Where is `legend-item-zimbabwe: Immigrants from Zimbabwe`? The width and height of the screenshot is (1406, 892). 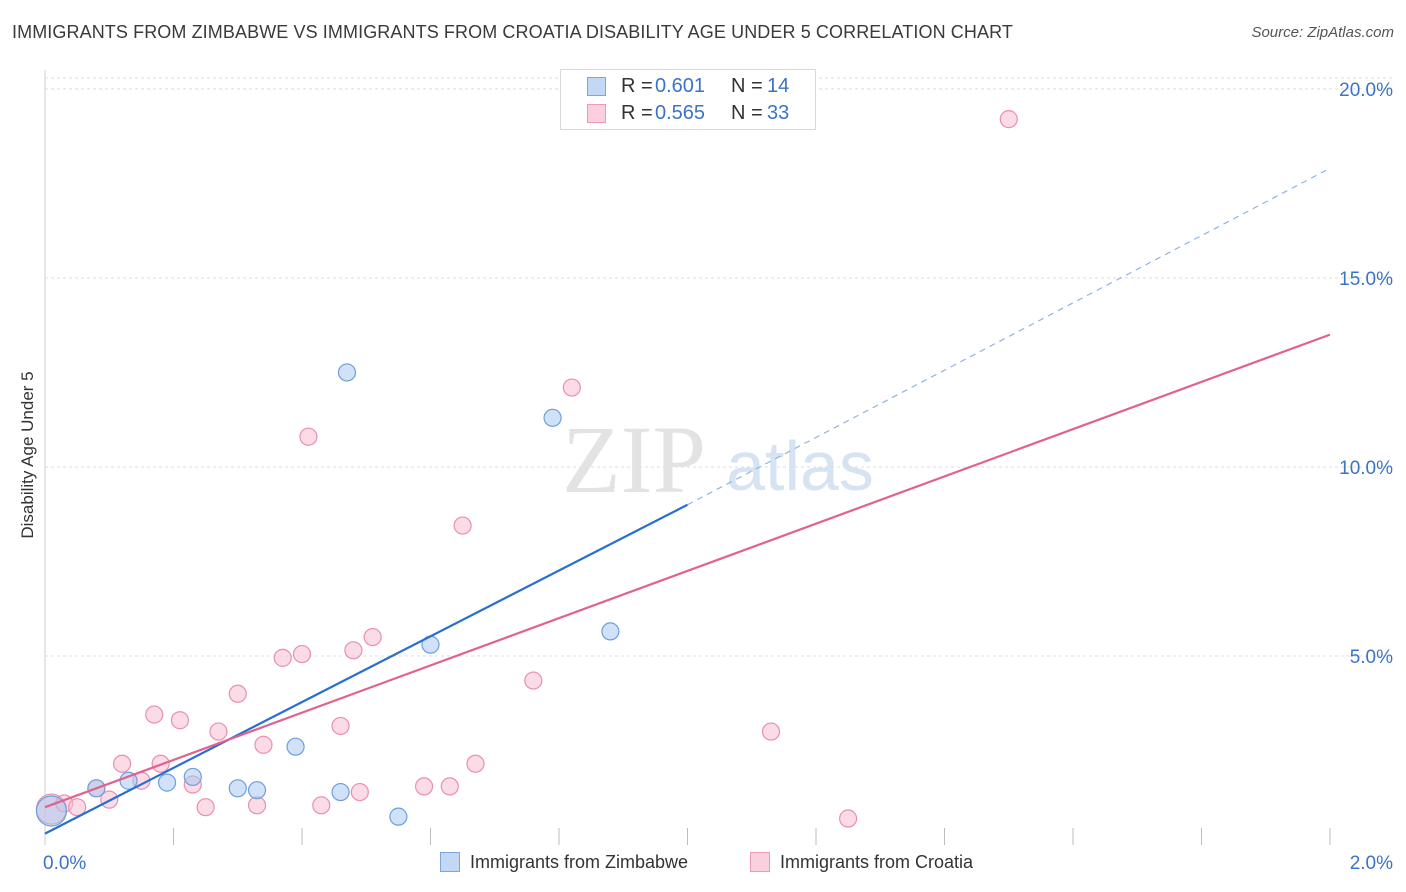 legend-item-zimbabwe: Immigrants from Zimbabwe is located at coordinates (564, 862).